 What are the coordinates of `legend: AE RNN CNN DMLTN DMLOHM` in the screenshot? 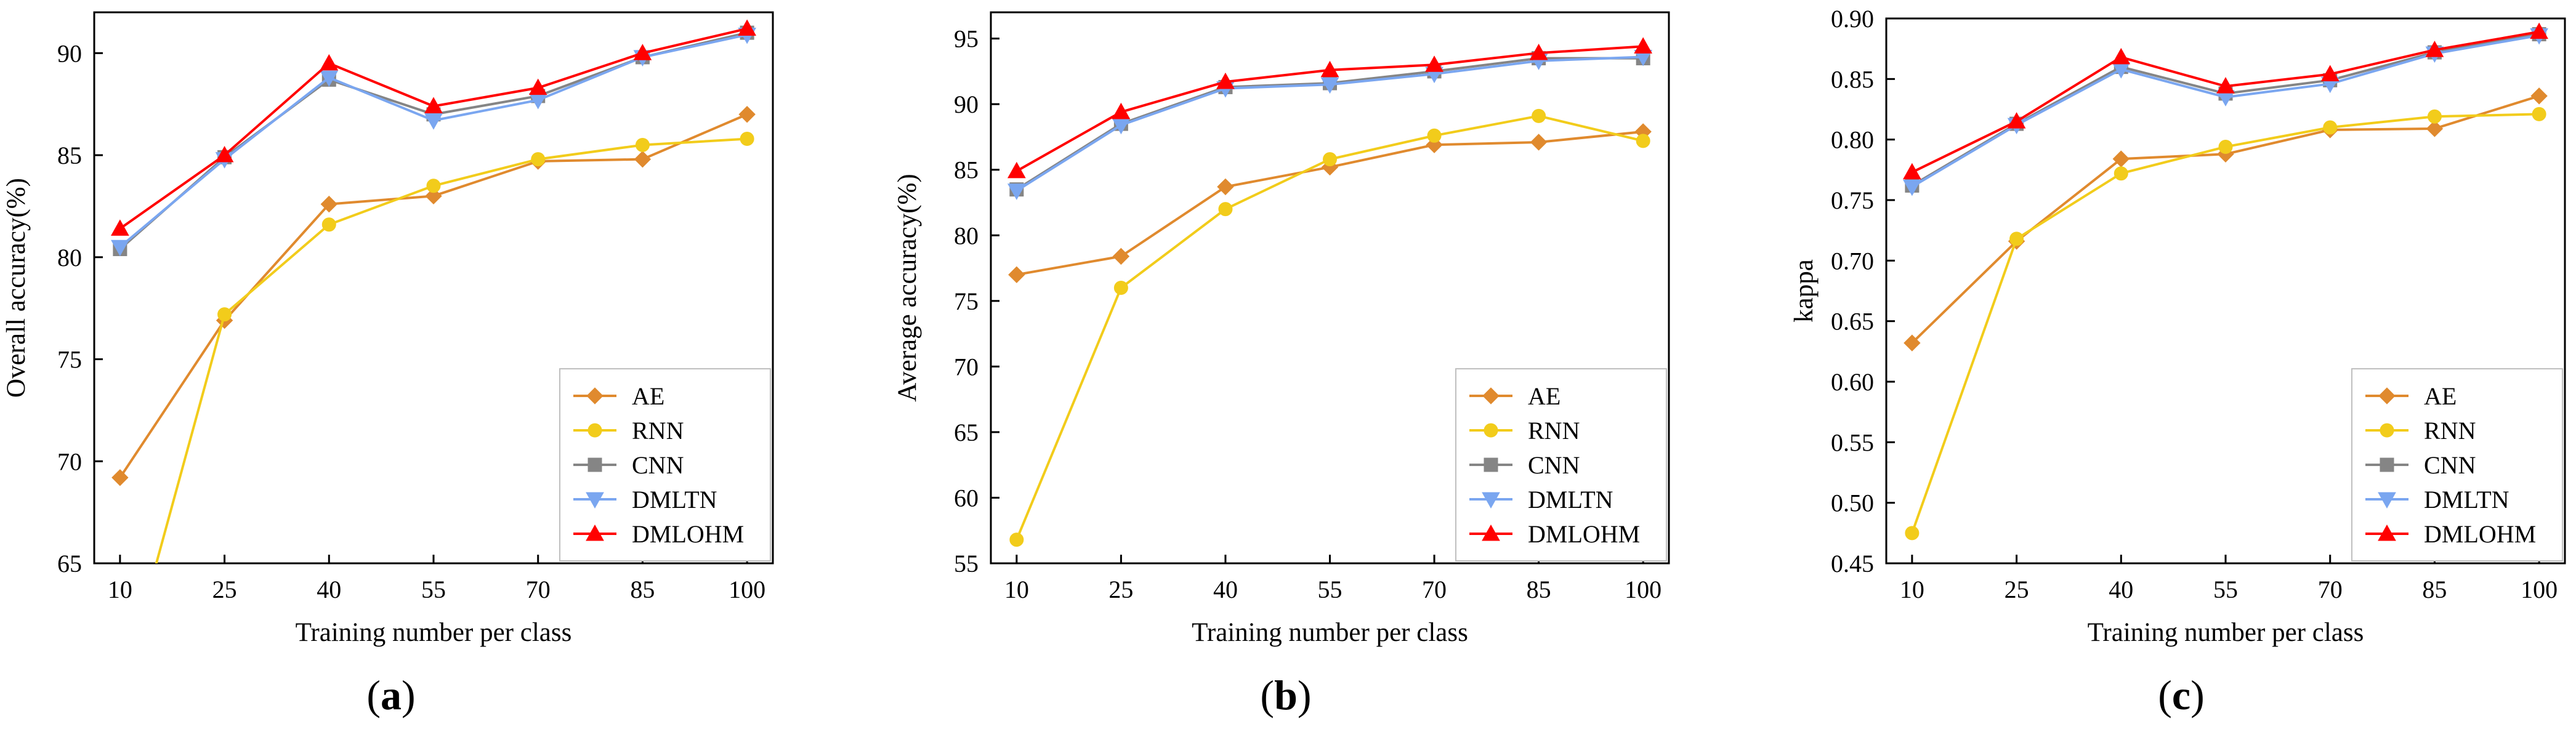 It's located at (2457, 465).